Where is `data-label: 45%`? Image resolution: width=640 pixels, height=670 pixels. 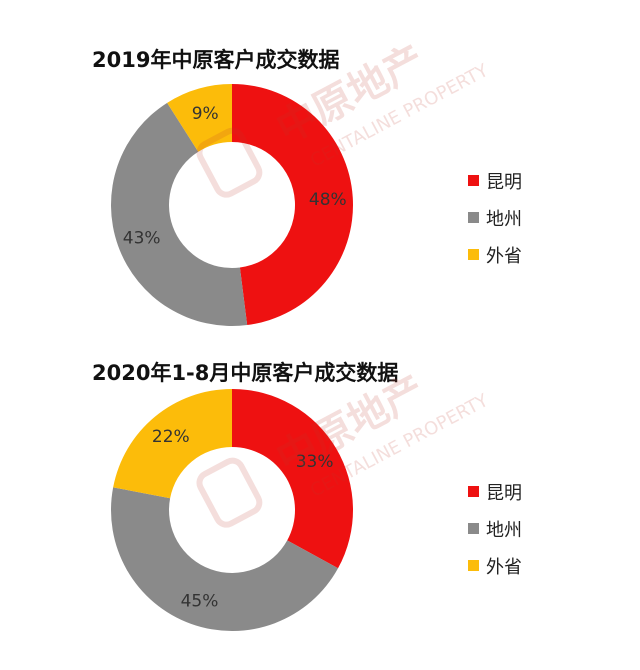 data-label: 45% is located at coordinates (200, 601).